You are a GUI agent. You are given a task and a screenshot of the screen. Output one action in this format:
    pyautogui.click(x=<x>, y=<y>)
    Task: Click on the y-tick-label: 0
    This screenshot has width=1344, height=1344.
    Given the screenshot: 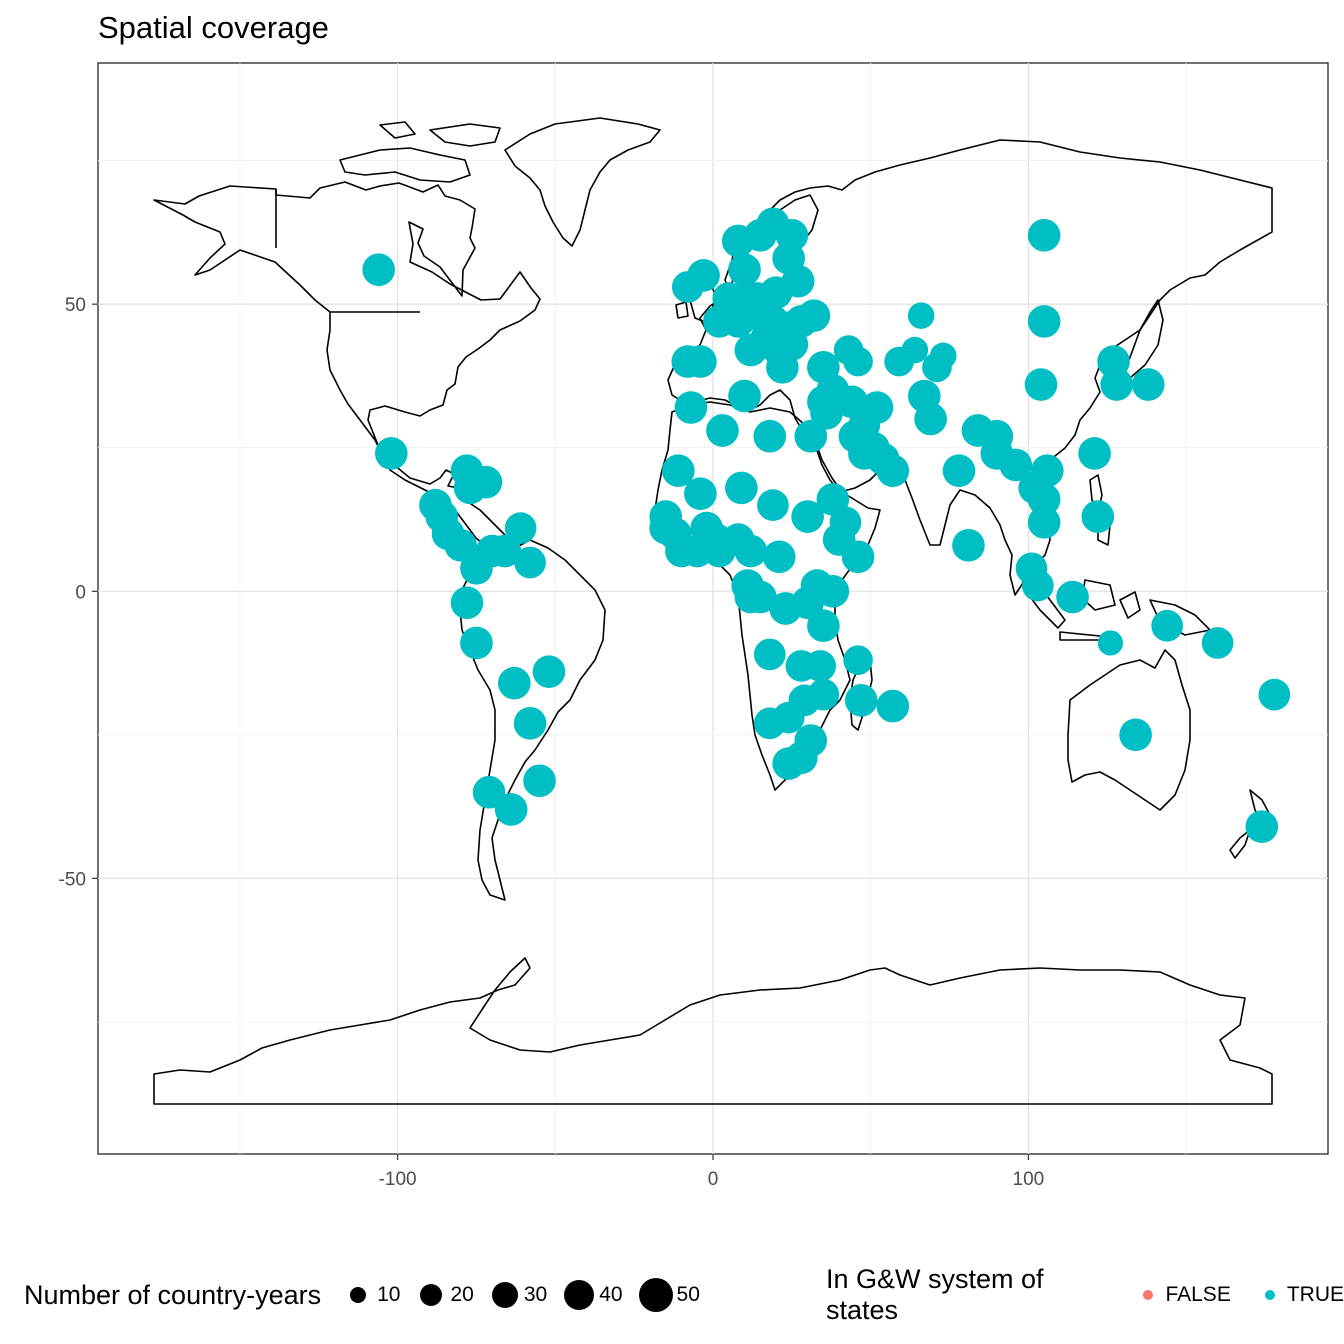 What is the action you would take?
    pyautogui.click(x=80, y=592)
    